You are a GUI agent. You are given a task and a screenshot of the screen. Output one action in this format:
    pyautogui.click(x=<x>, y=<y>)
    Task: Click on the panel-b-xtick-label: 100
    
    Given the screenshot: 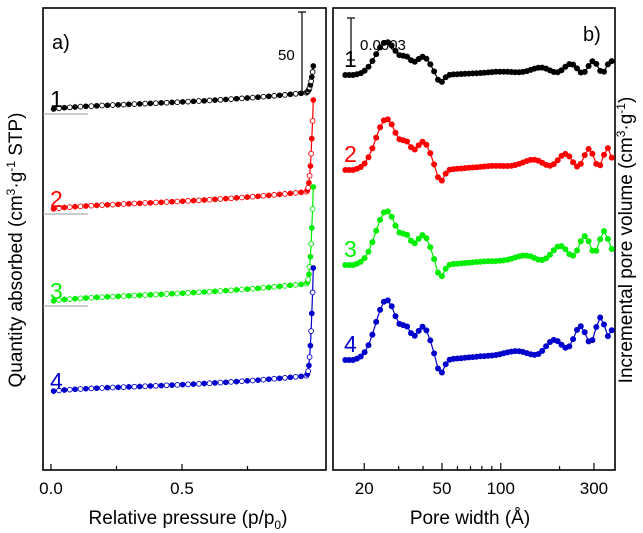 What is the action you would take?
    pyautogui.click(x=501, y=488)
    